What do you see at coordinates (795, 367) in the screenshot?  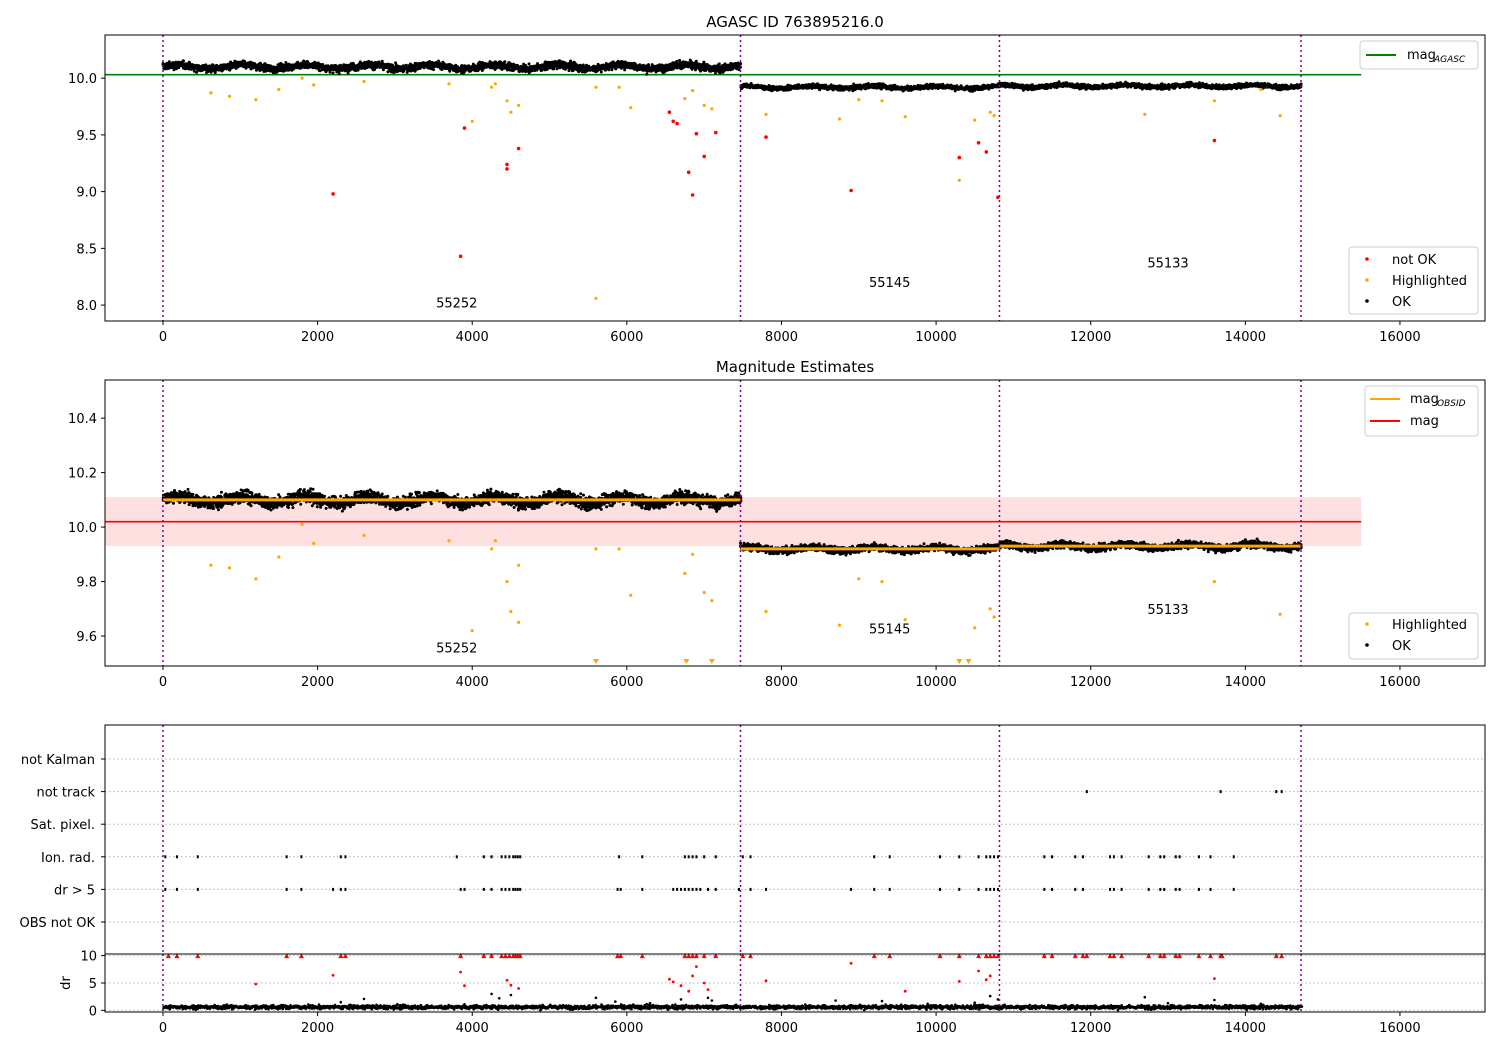 I see `middle-plot-title: Magnitude Estimates` at bounding box center [795, 367].